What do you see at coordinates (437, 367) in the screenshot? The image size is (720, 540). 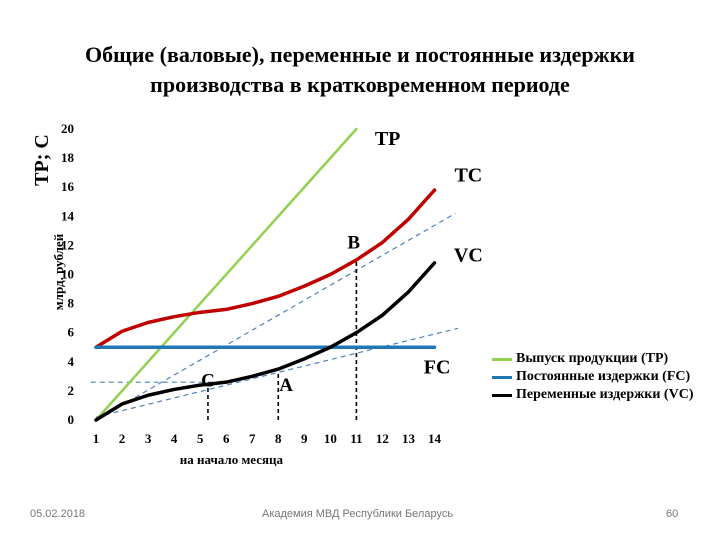 I see `annotation-fc: FC` at bounding box center [437, 367].